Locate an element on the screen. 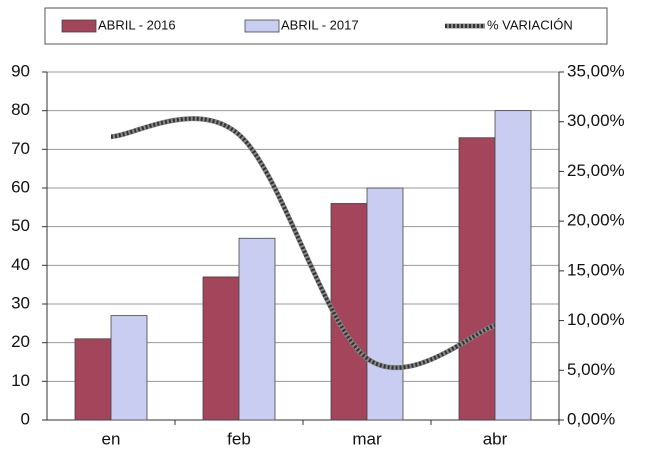  legend-label: ABRIL - 2017 is located at coordinates (320, 24).